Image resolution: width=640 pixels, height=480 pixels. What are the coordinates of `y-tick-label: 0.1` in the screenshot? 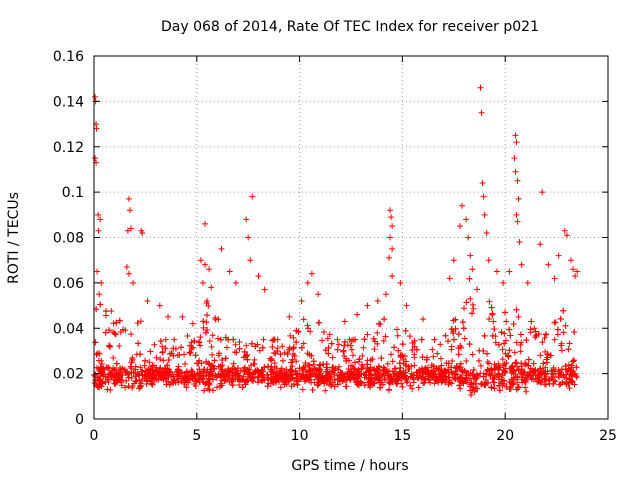 It's located at (73, 193).